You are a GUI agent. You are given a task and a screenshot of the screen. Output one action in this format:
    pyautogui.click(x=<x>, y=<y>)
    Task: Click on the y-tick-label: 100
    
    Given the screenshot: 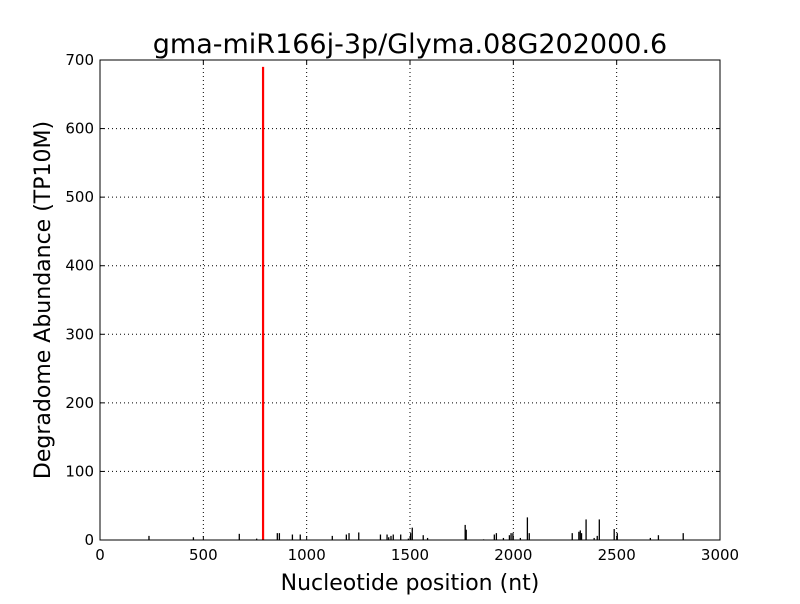 What is the action you would take?
    pyautogui.click(x=79, y=471)
    